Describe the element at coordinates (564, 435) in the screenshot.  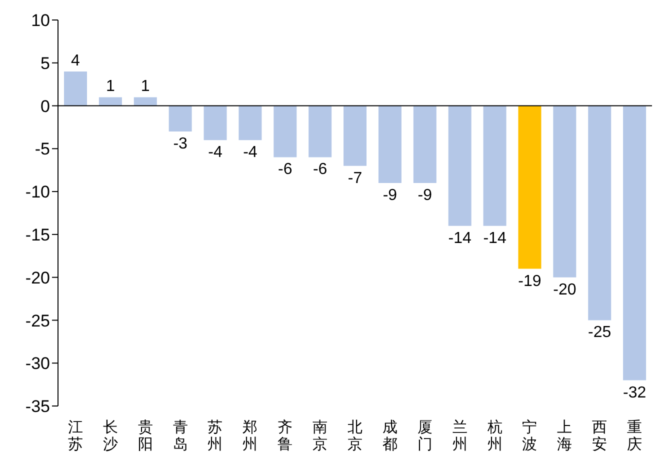
I see `x-tick-label: 上海` at that location.